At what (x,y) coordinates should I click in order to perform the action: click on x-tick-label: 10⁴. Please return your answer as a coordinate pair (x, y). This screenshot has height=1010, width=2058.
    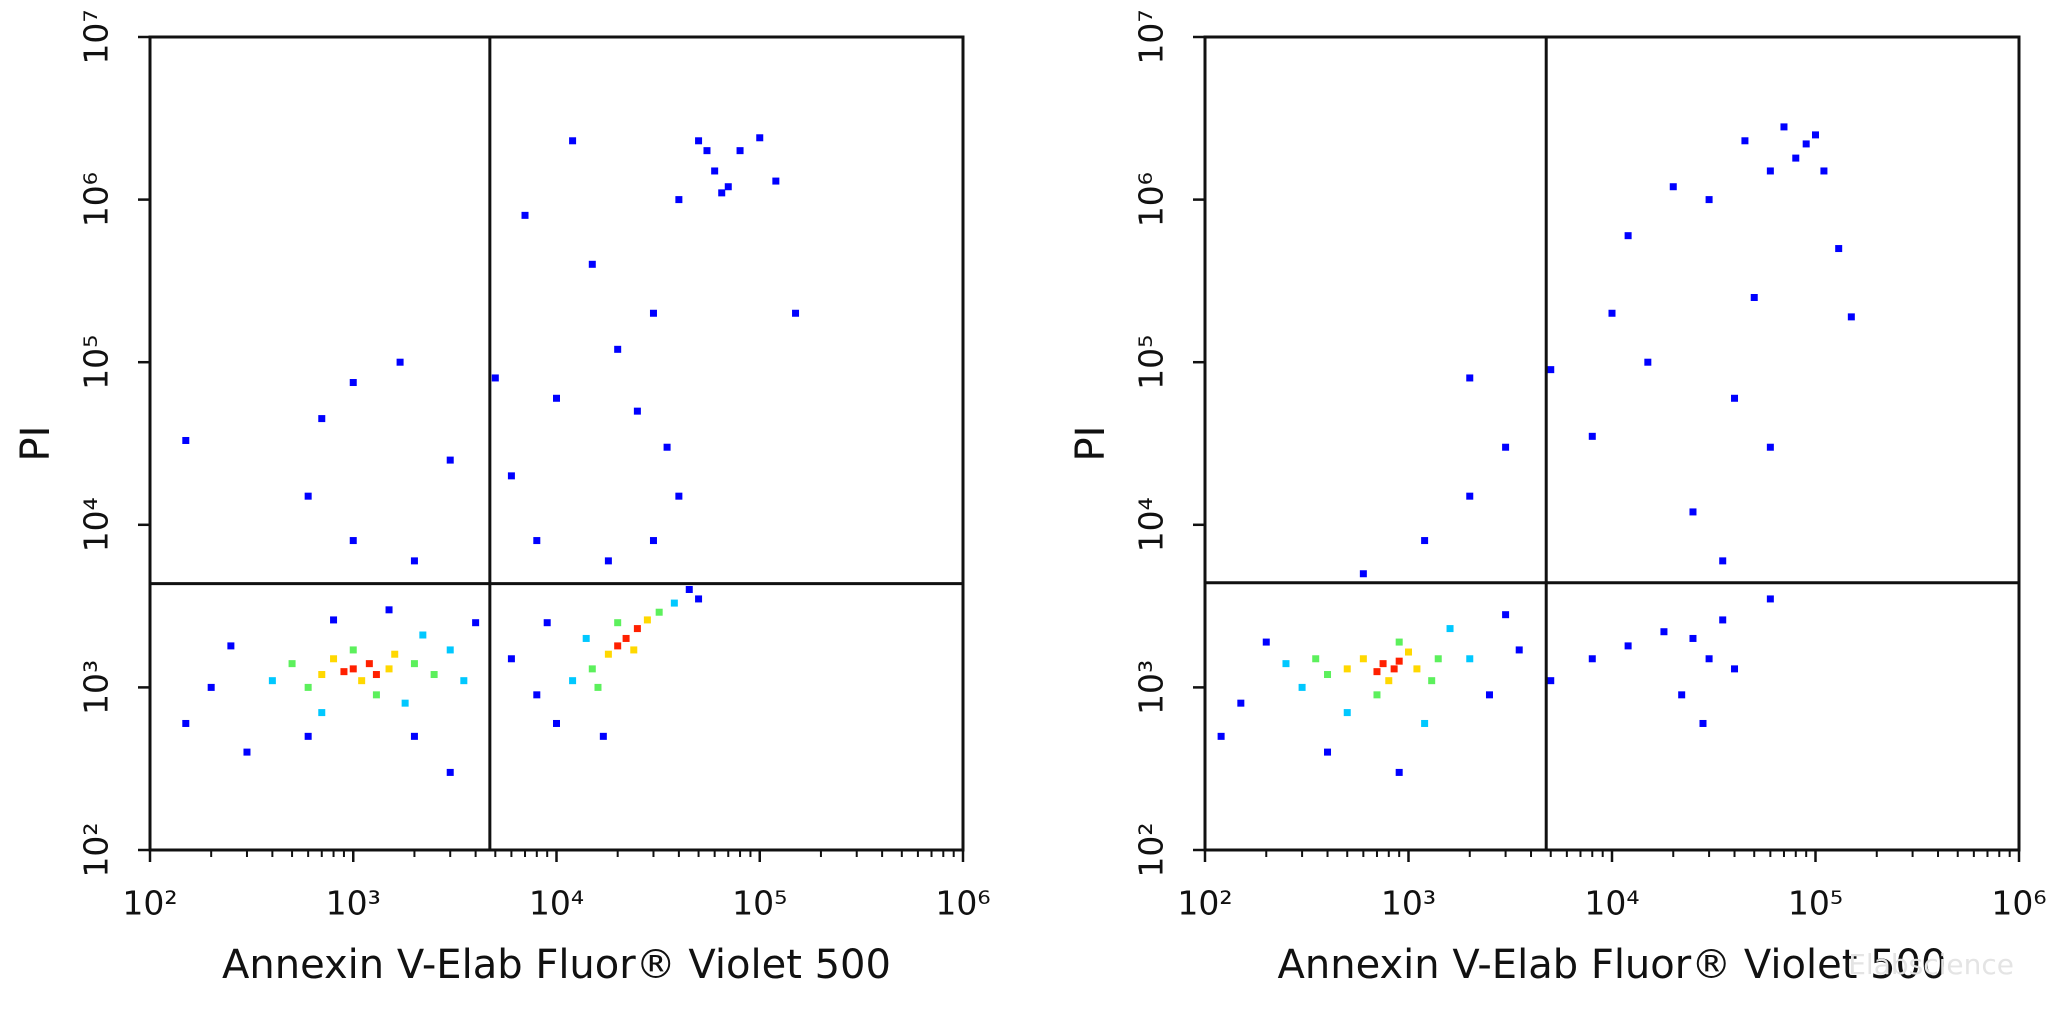
    Looking at the image, I should click on (556, 903).